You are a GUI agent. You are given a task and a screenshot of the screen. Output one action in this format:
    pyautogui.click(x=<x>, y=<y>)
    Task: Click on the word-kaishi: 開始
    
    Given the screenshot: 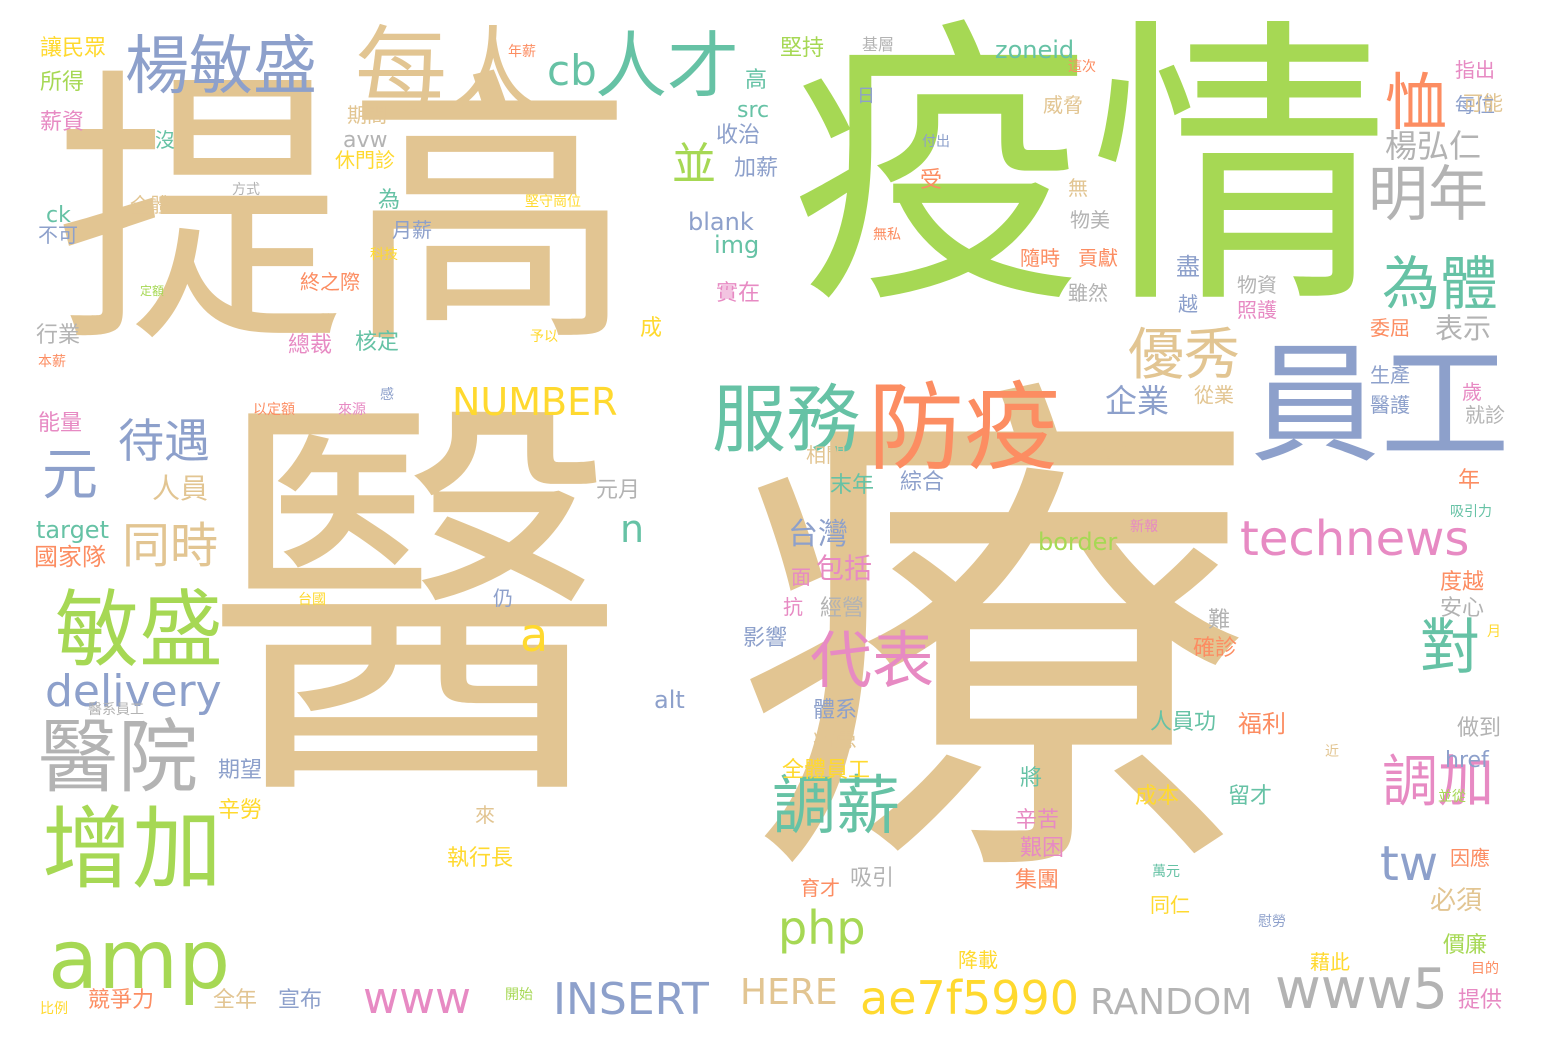 What is the action you would take?
    pyautogui.click(x=519, y=995)
    